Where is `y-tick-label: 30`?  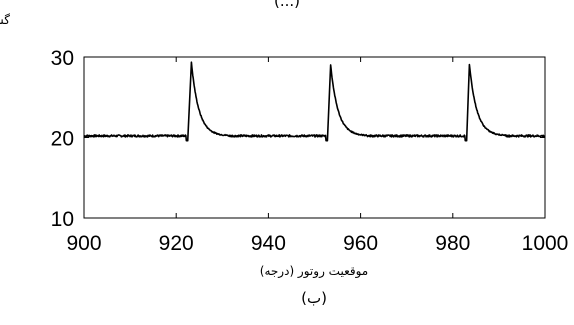 y-tick-label: 30 is located at coordinates (62, 58).